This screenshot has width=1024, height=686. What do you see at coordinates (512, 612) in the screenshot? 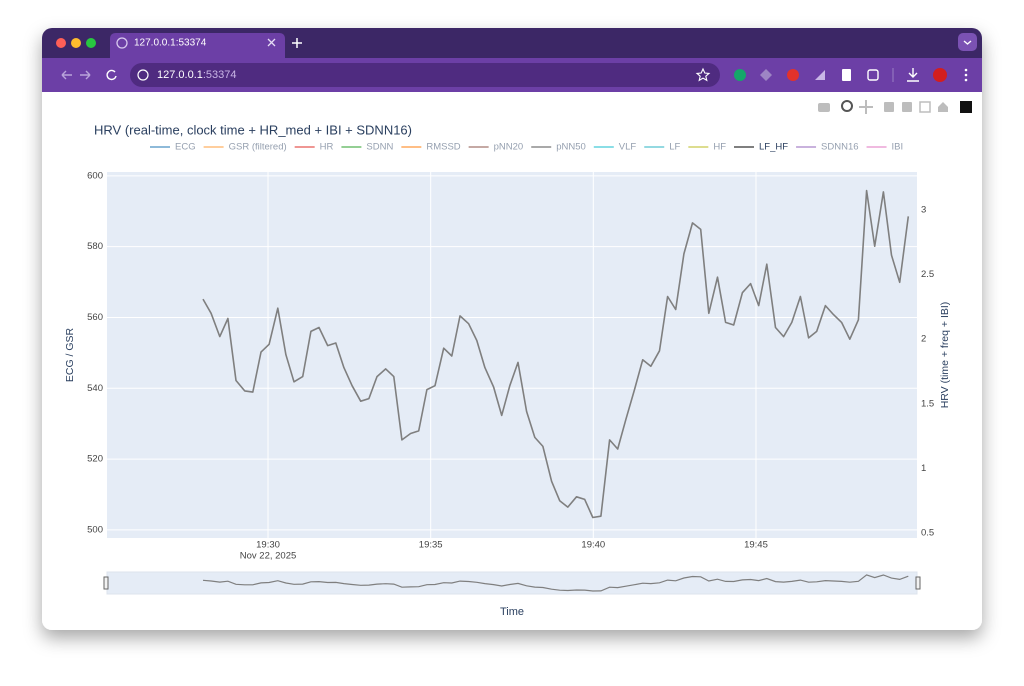
I see `x-axis-title: Time` at bounding box center [512, 612].